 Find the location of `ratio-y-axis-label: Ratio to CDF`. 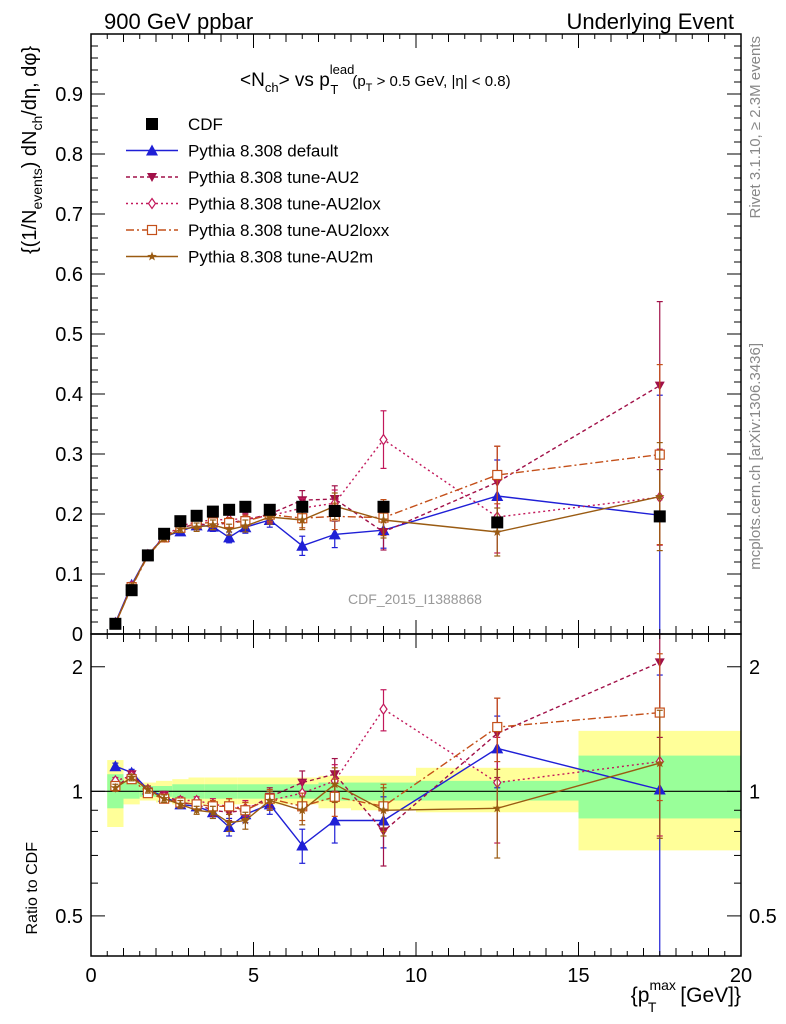

ratio-y-axis-label: Ratio to CDF is located at coordinates (32, 888).